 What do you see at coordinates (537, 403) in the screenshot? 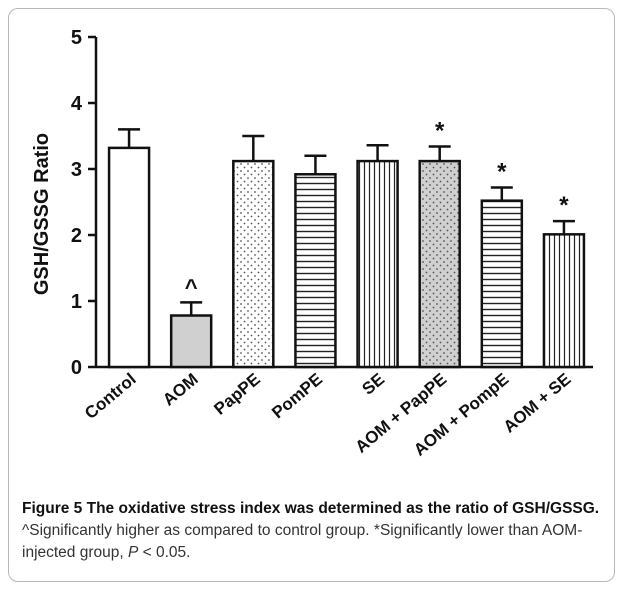
I see `x-tick-label: AOM + SE` at bounding box center [537, 403].